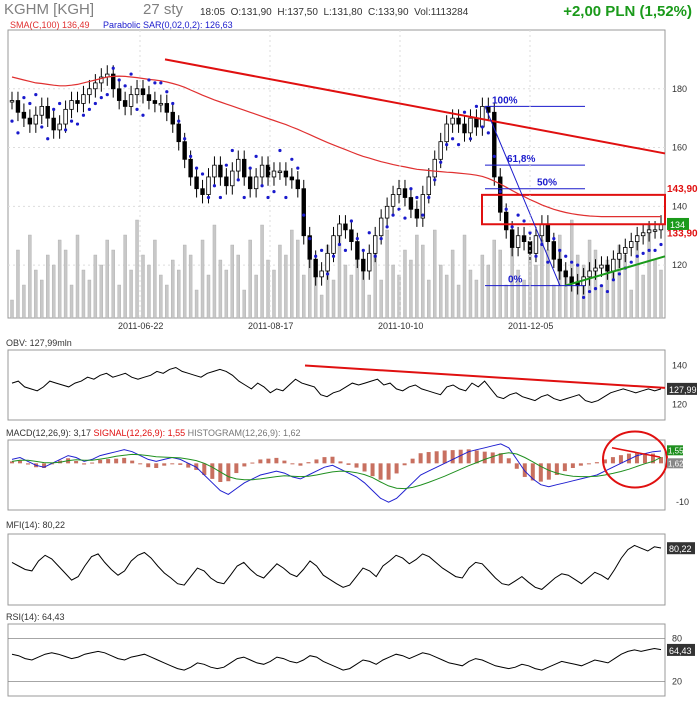 The image size is (700, 704). What do you see at coordinates (681, 649) in the screenshot?
I see `rsi-last-badge` at bounding box center [681, 649].